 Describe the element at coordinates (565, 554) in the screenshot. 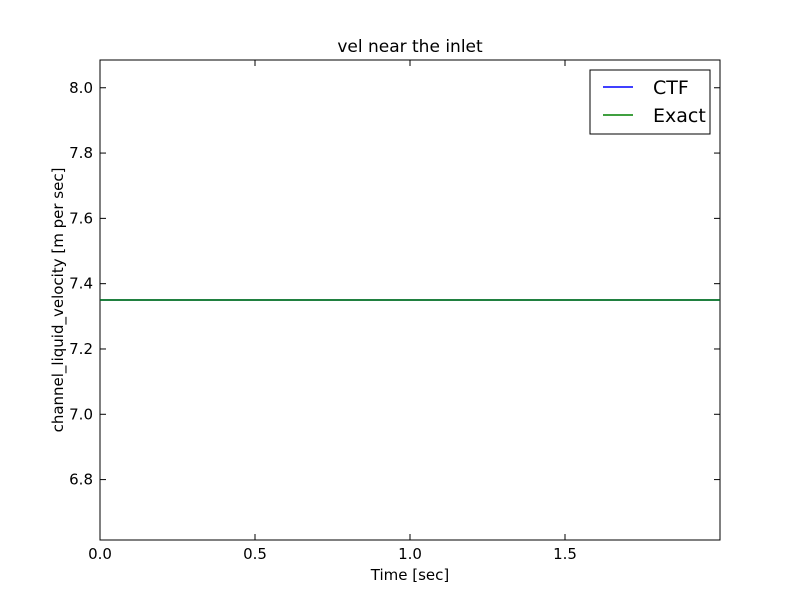

I see `x-tick-label: 1.5` at that location.